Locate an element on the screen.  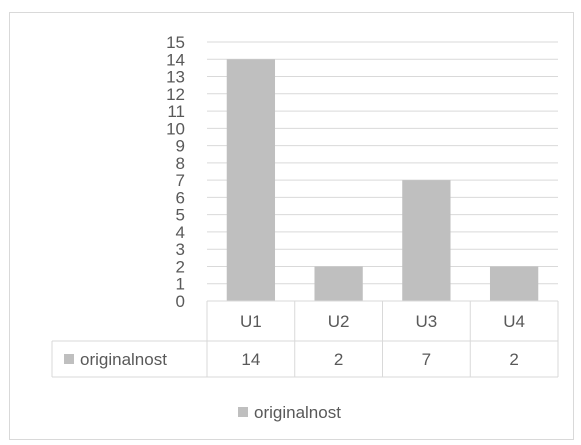
y-tick-label: 3 is located at coordinates (180, 249).